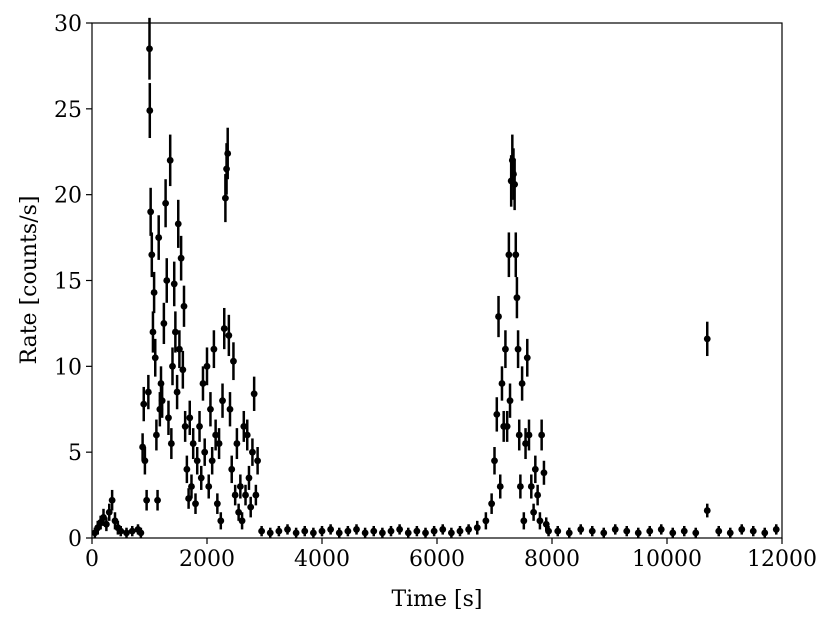  What do you see at coordinates (75, 539) in the screenshot?
I see `y-tick-label: 0` at bounding box center [75, 539].